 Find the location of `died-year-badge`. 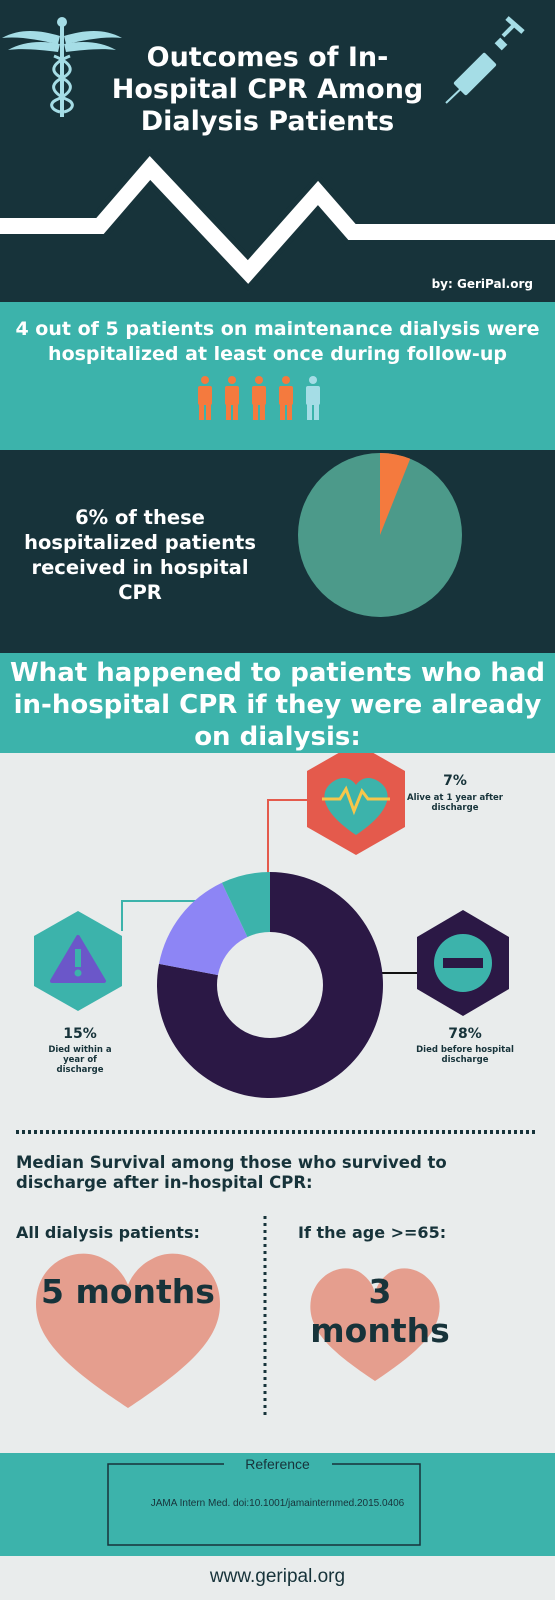

died-year-badge is located at coordinates (78, 961).